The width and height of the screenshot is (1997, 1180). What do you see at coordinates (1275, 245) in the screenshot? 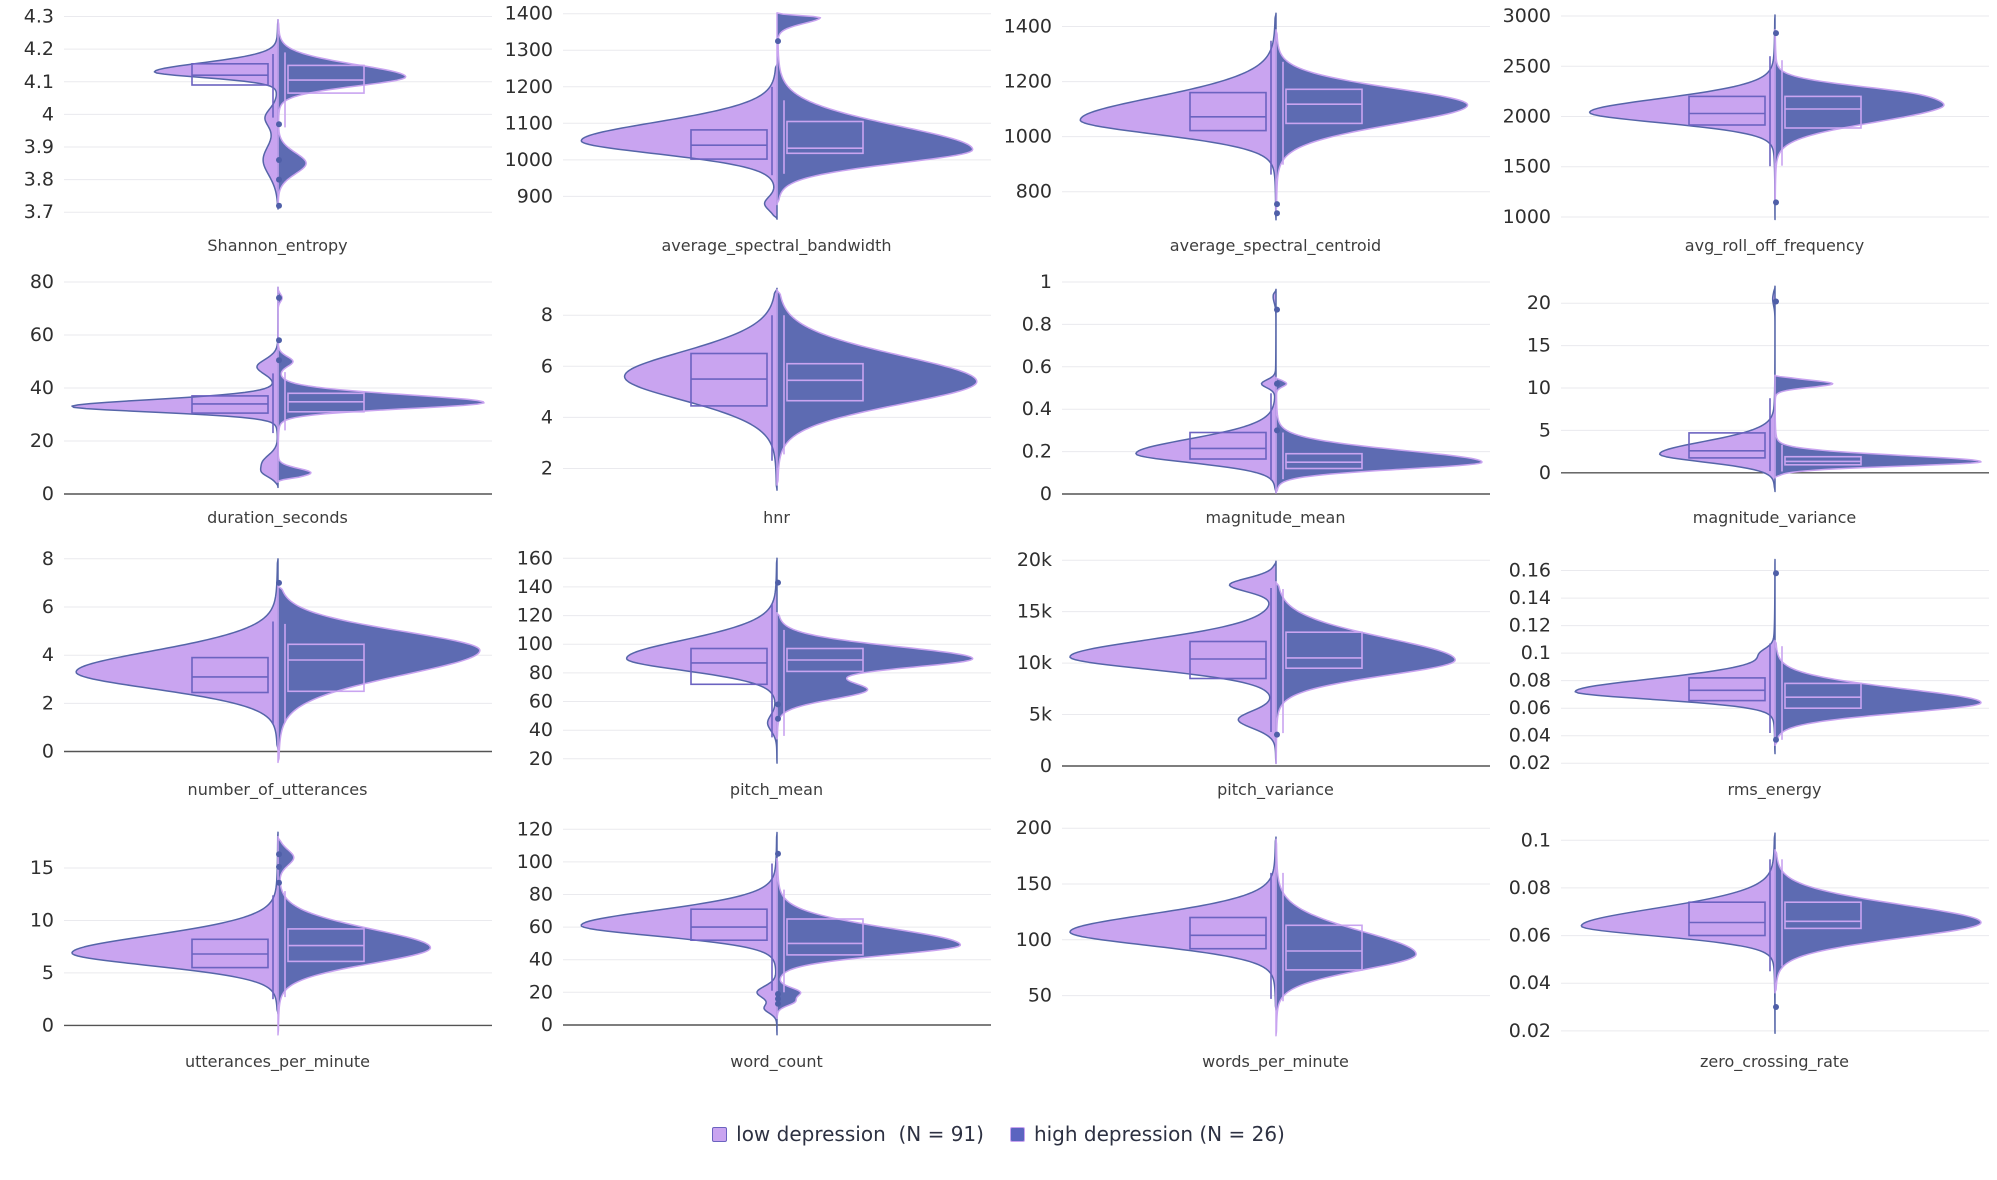
I see `plot-title: average_spectral_centroid` at bounding box center [1275, 245].